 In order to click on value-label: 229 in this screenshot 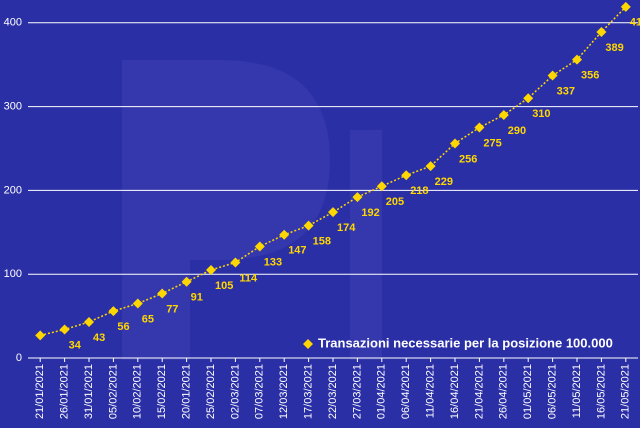, I will do `click(444, 182)`.